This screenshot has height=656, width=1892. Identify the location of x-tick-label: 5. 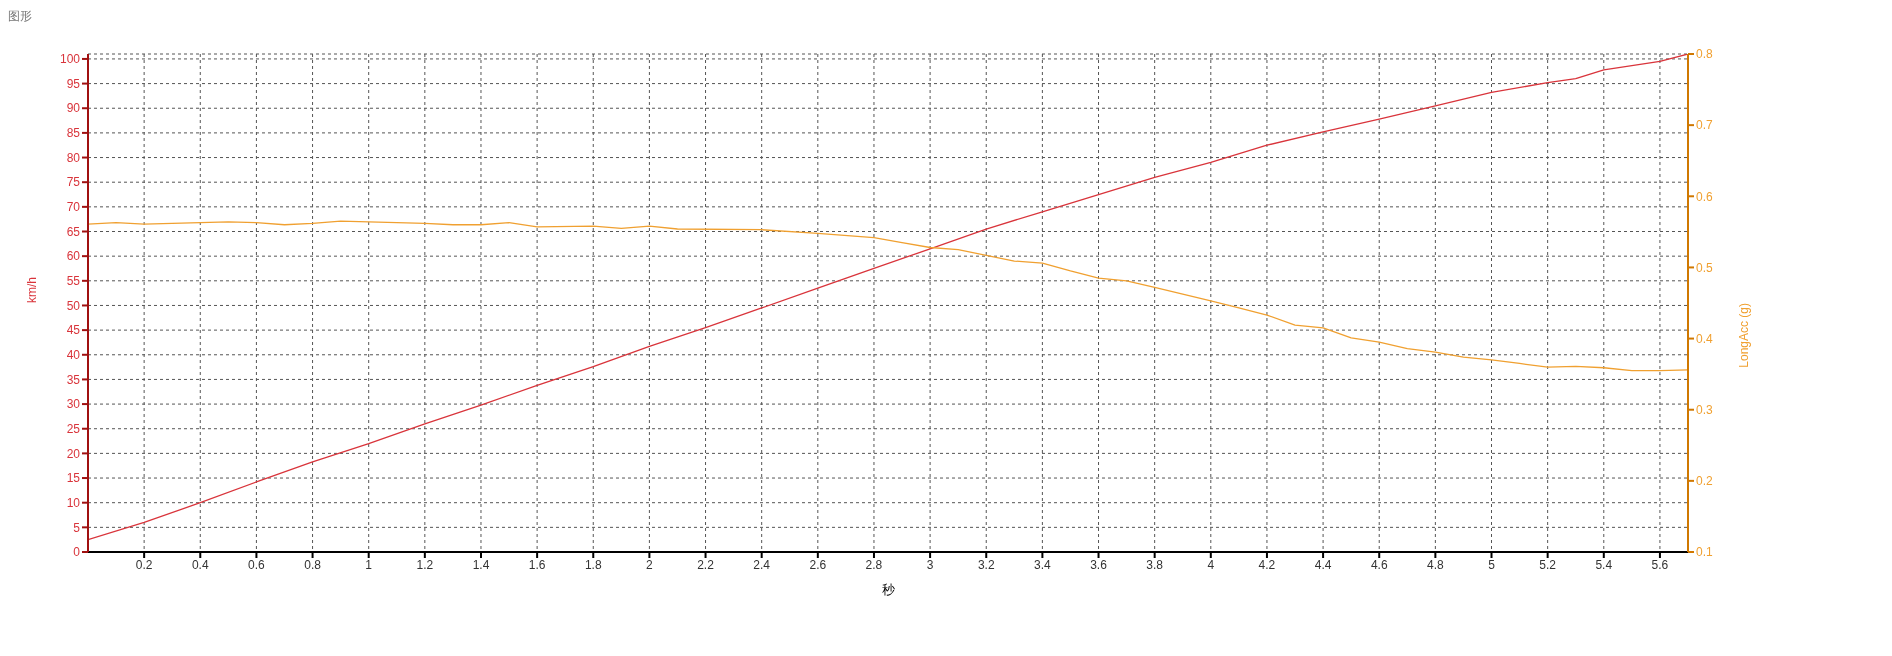
(1492, 564).